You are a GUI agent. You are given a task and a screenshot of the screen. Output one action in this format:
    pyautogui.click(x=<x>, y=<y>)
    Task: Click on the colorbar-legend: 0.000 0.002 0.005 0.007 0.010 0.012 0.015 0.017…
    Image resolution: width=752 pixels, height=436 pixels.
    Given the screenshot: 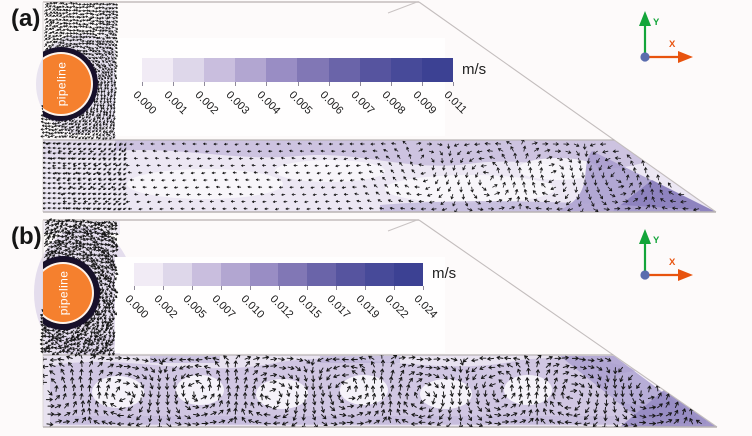 What is the action you would take?
    pyautogui.click(x=289, y=292)
    